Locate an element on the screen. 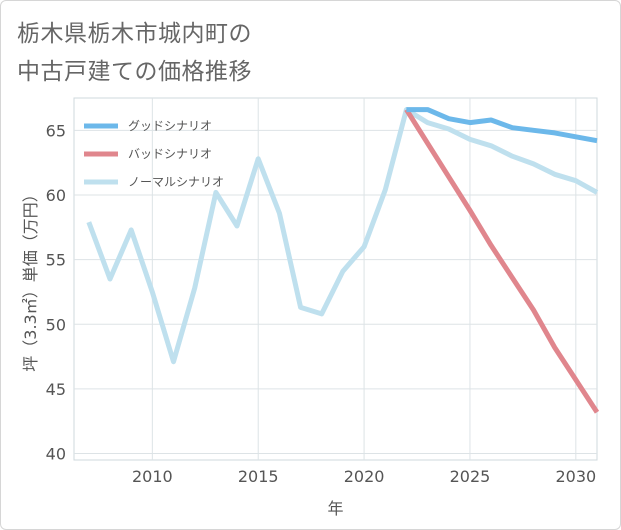 This screenshot has height=530, width=621. title-line-2: 中古戸建ての価格推移 is located at coordinates (134, 72).